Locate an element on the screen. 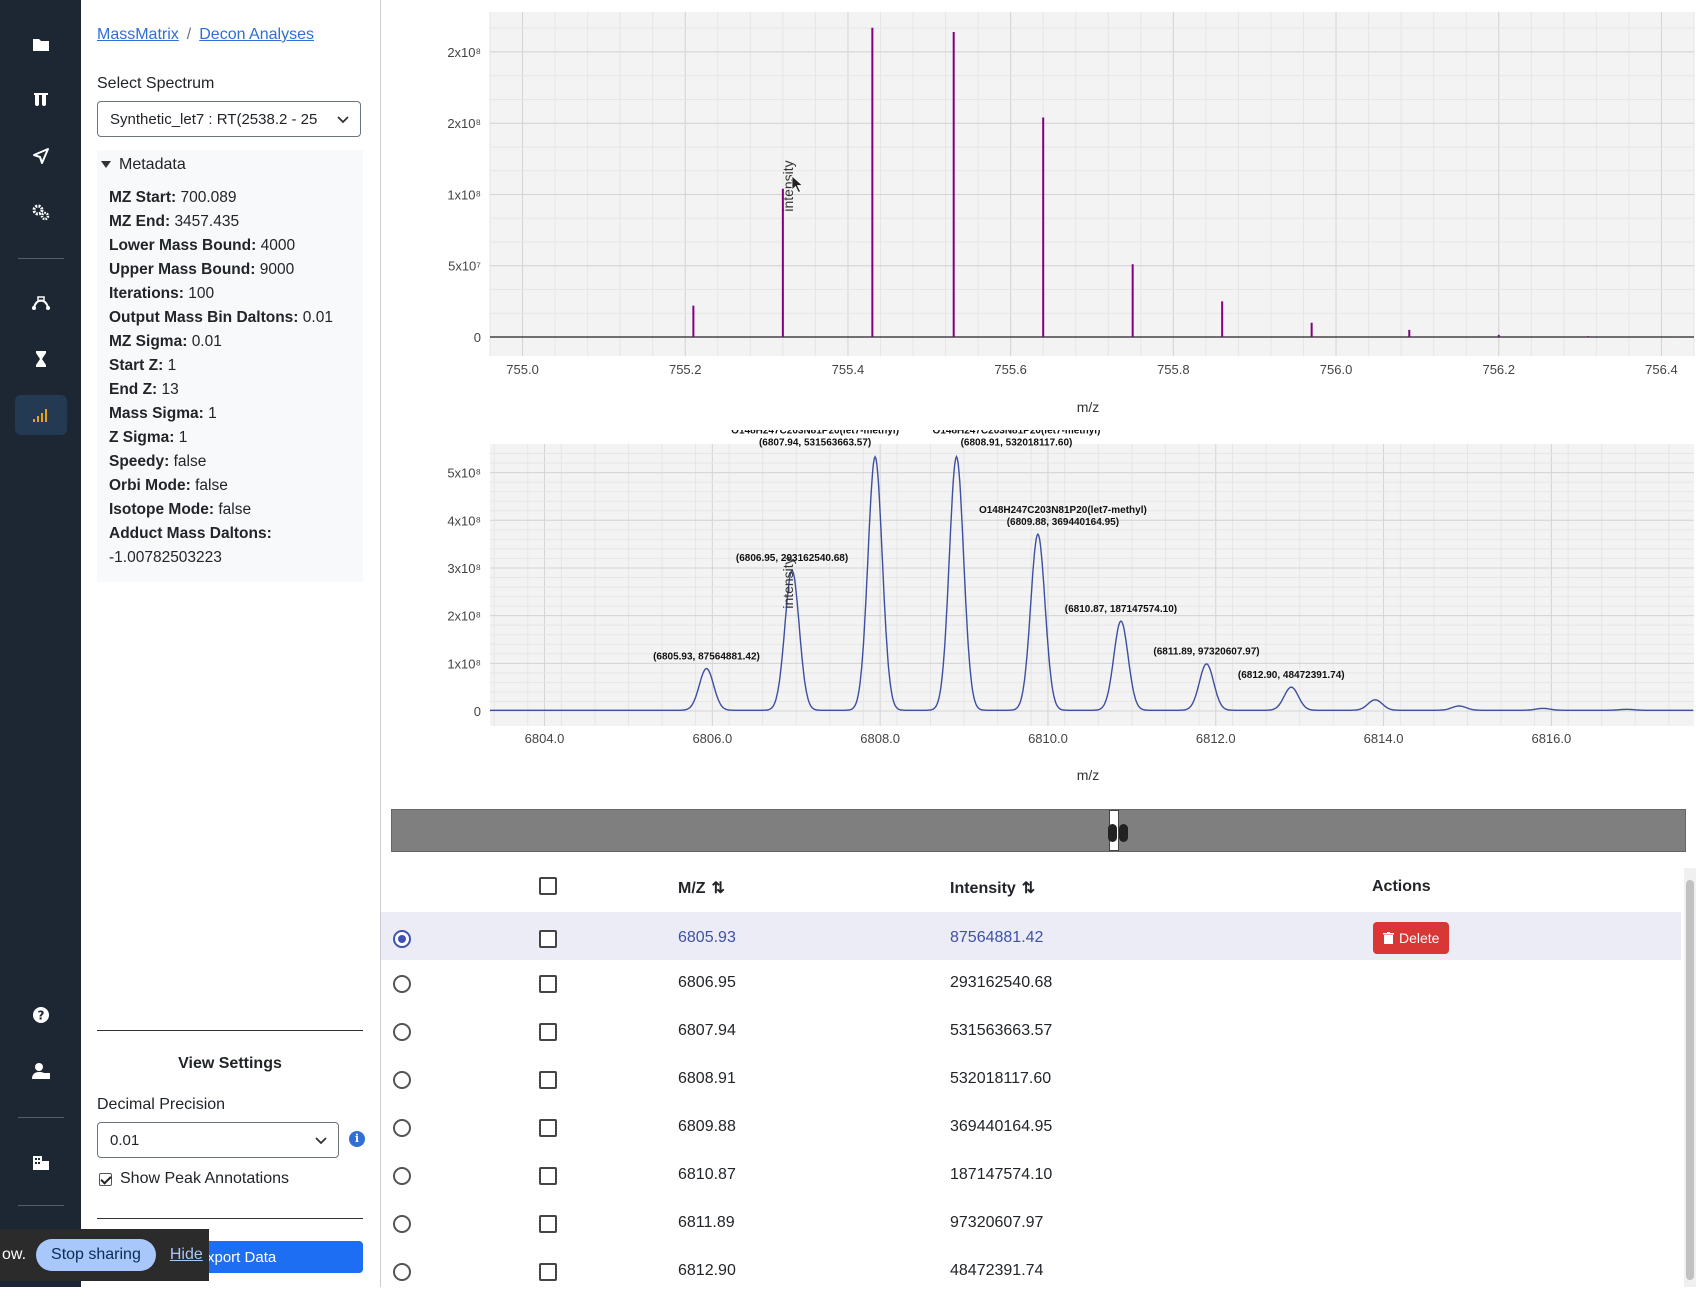  gears-icon is located at coordinates (41, 212).